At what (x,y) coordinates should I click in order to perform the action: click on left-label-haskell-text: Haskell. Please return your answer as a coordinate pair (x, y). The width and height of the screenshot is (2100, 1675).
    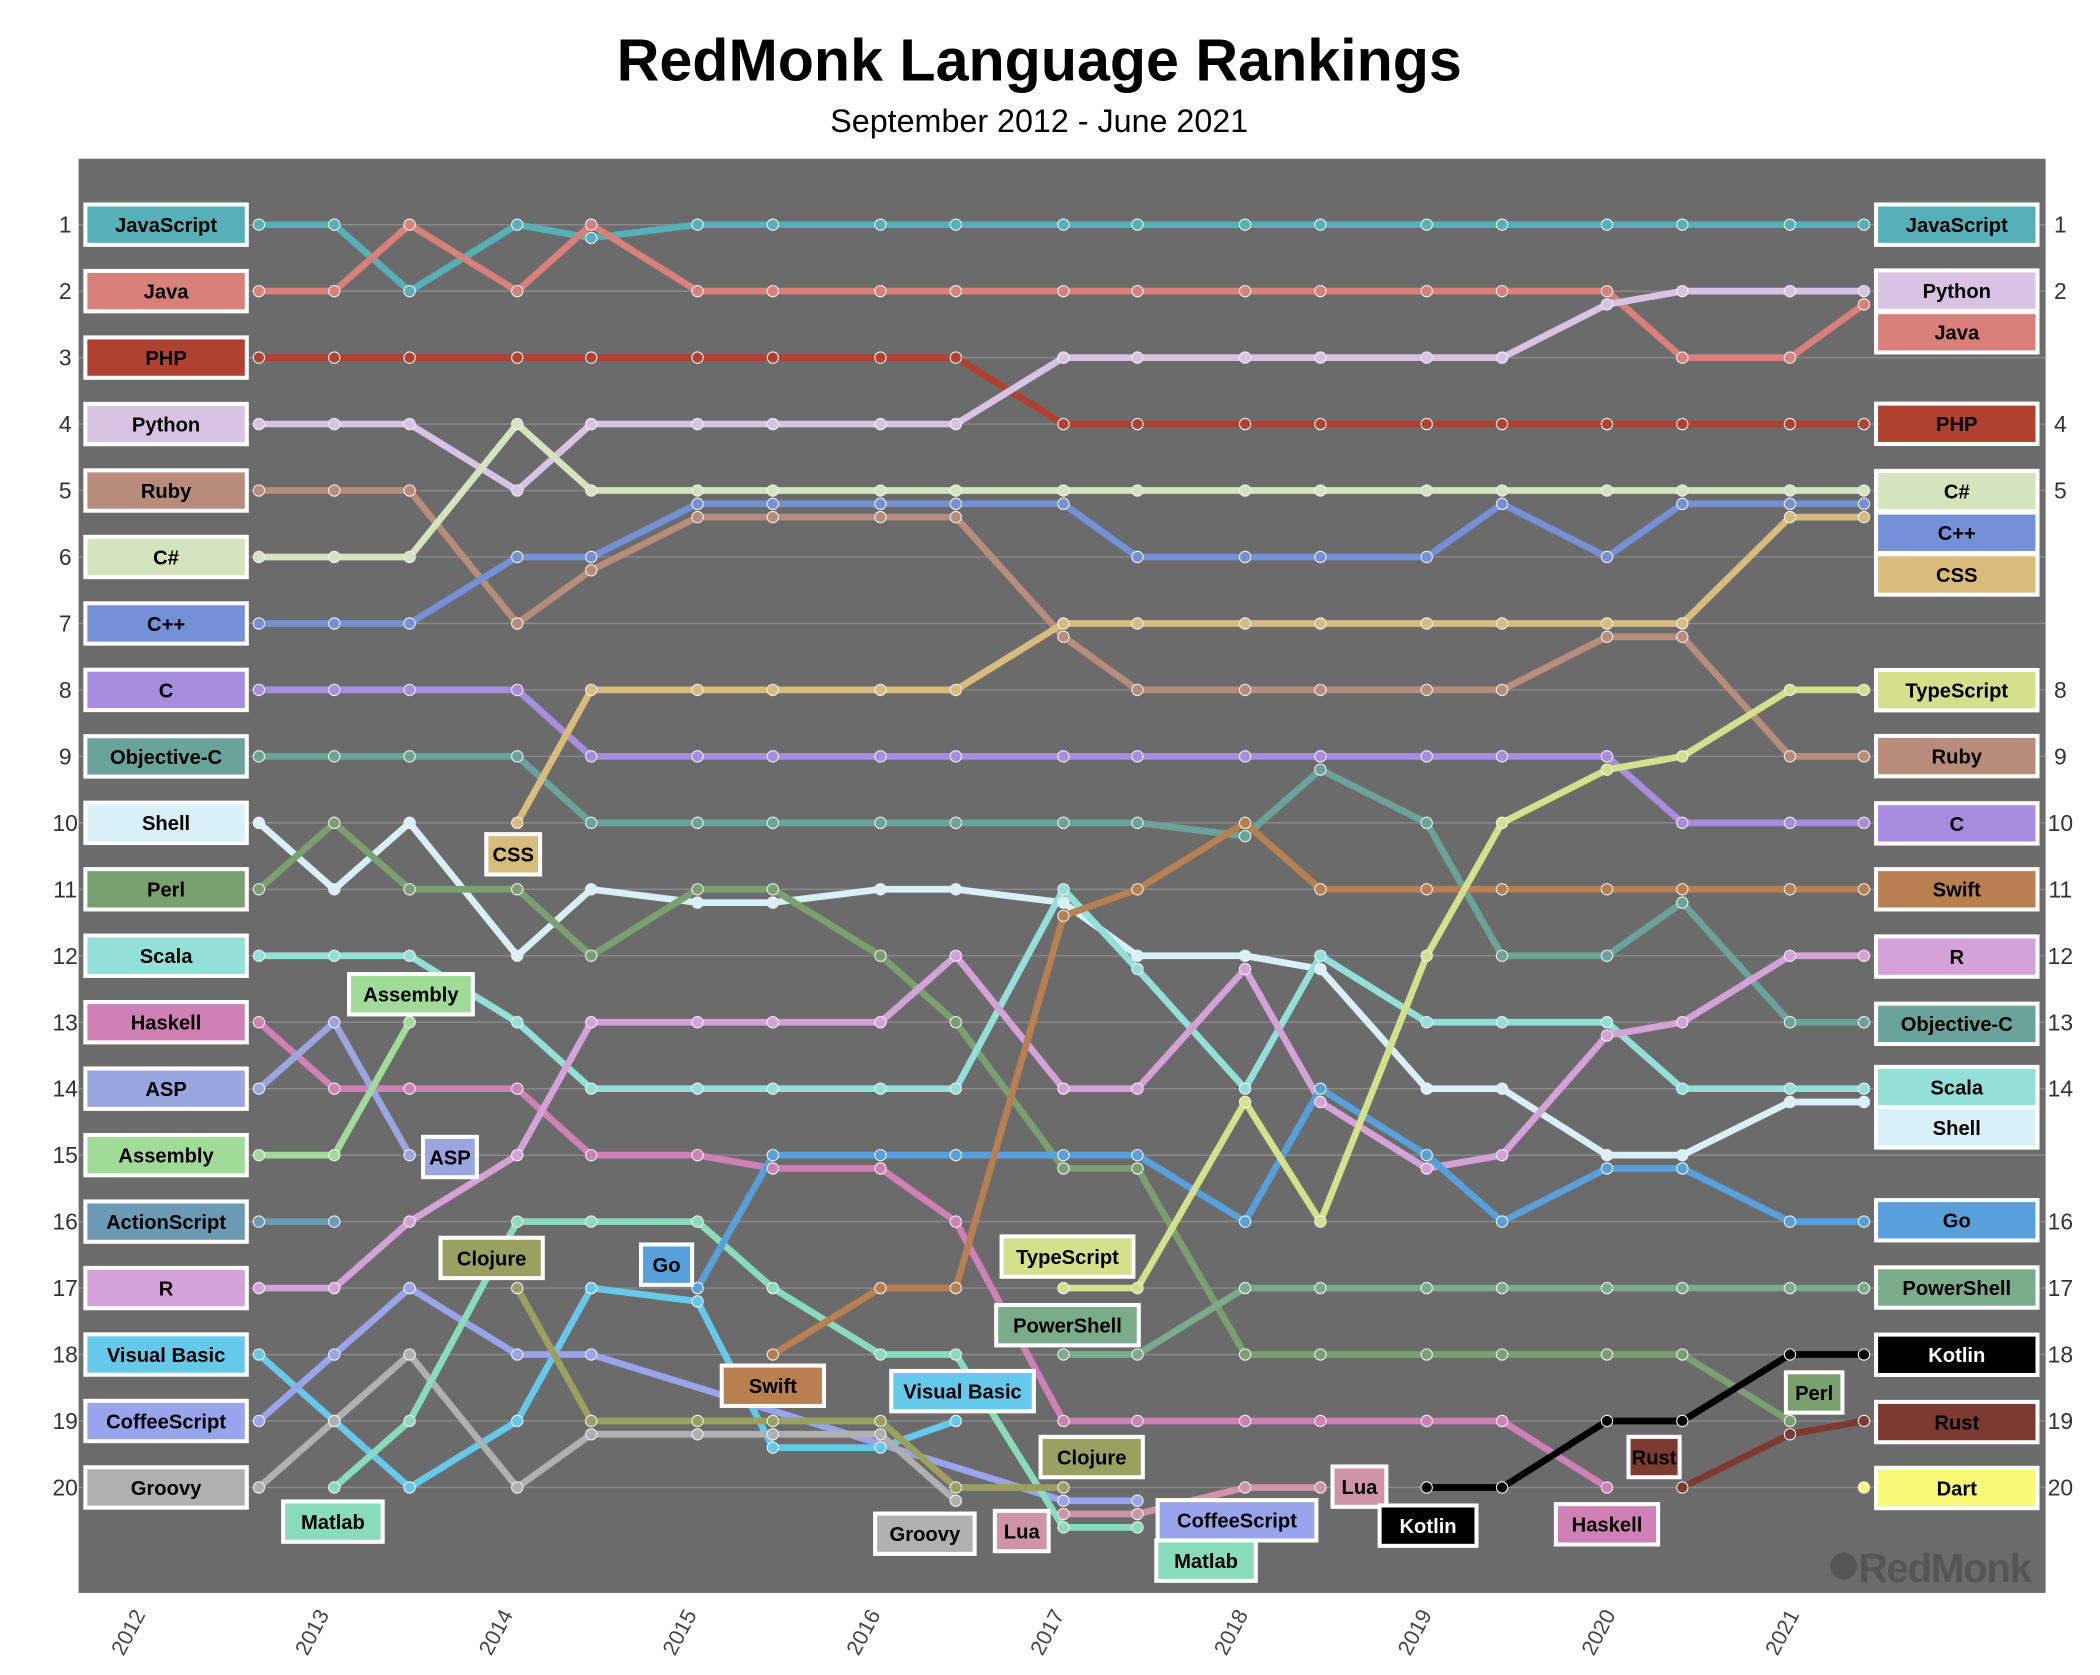
    Looking at the image, I should click on (166, 1024).